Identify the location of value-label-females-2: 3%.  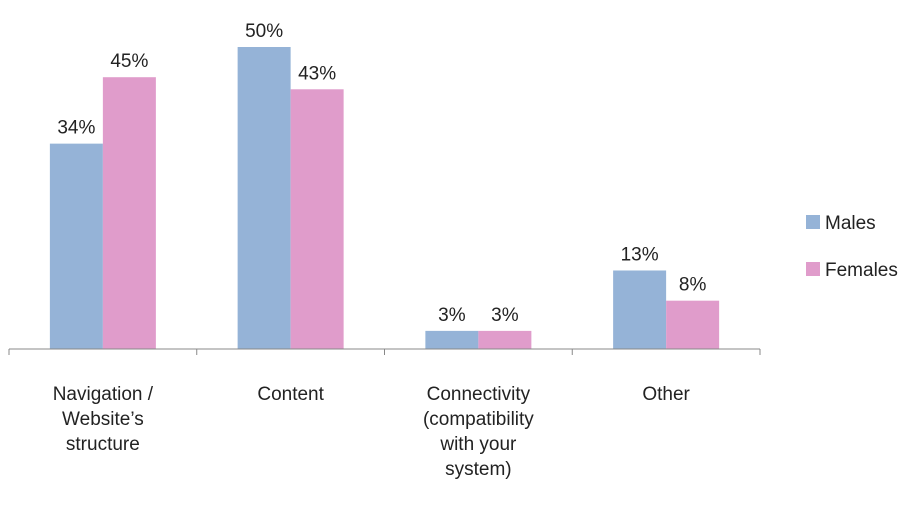
(505, 315).